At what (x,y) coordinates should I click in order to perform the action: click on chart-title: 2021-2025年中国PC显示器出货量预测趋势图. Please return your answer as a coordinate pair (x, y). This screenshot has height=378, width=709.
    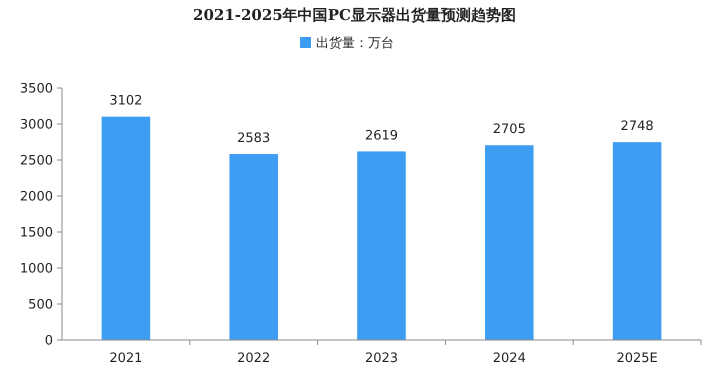
    Looking at the image, I should click on (354, 15).